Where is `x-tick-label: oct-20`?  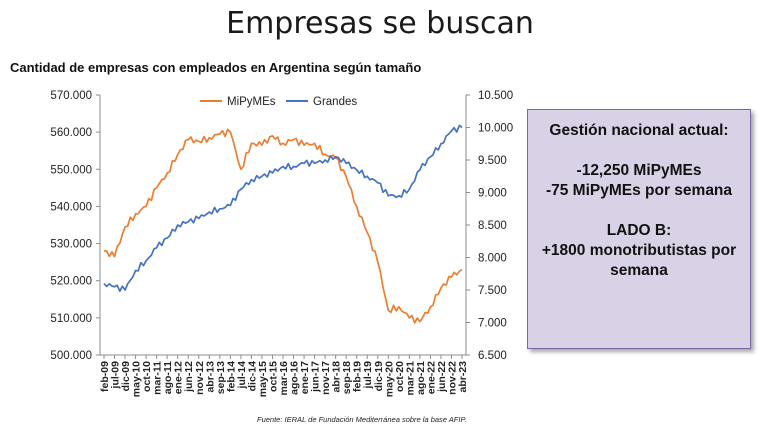 x-tick-label: oct-20 is located at coordinates (400, 376).